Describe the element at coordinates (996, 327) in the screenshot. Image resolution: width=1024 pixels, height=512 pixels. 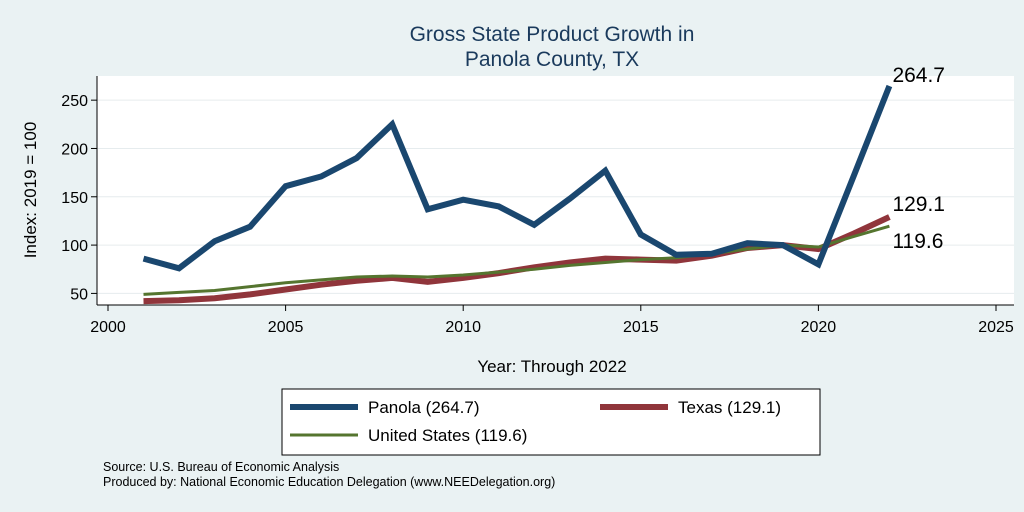
I see `x-tick-label: 2025` at that location.